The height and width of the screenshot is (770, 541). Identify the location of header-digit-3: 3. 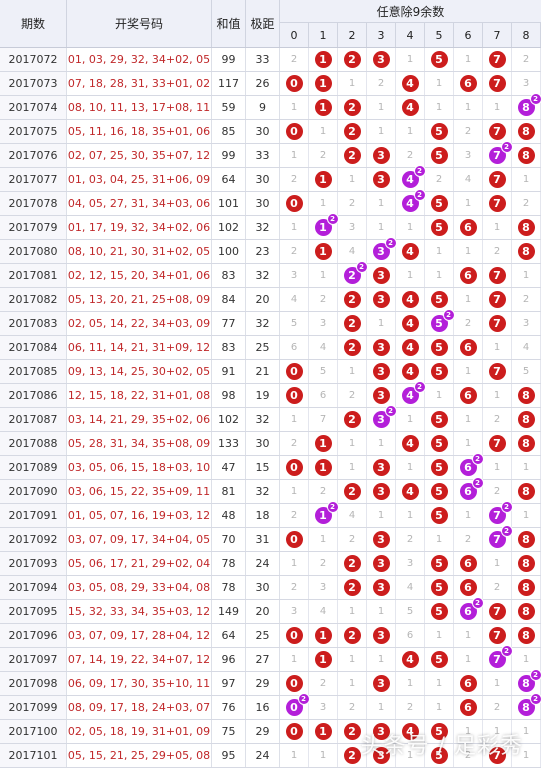
(381, 35).